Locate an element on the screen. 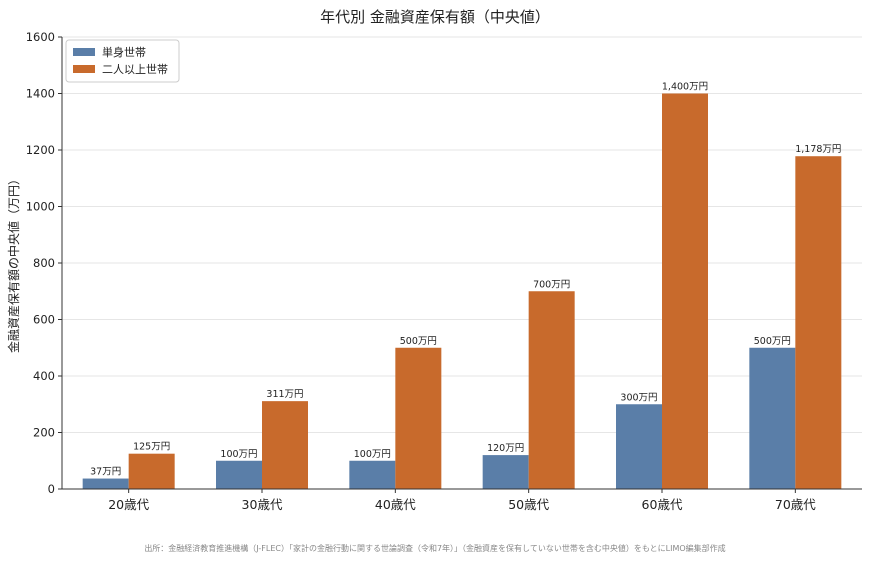  y-tick-label: 0 is located at coordinates (51, 489).